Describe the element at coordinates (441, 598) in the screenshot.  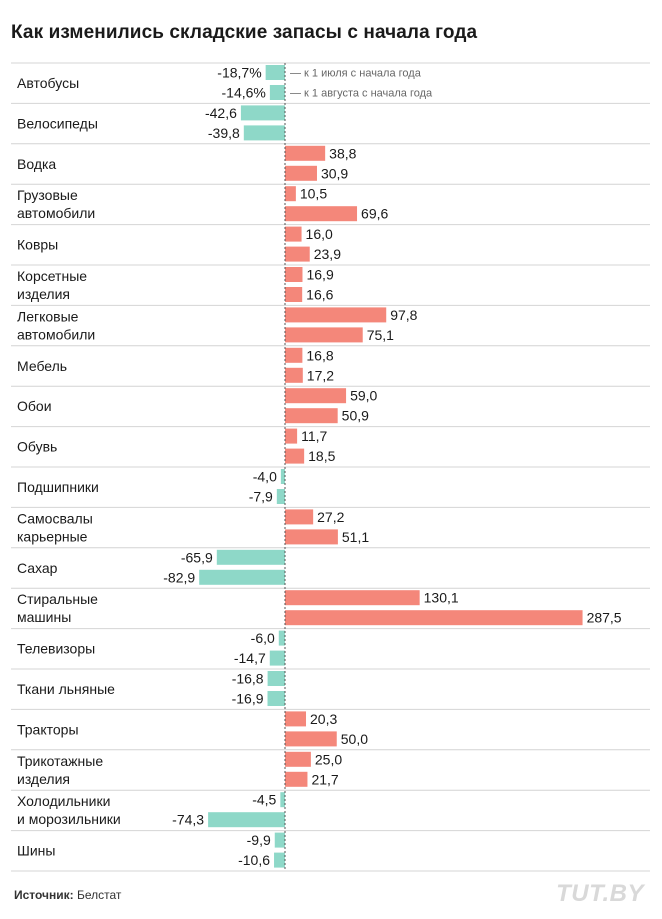
I see `value-label: 130,1` at that location.